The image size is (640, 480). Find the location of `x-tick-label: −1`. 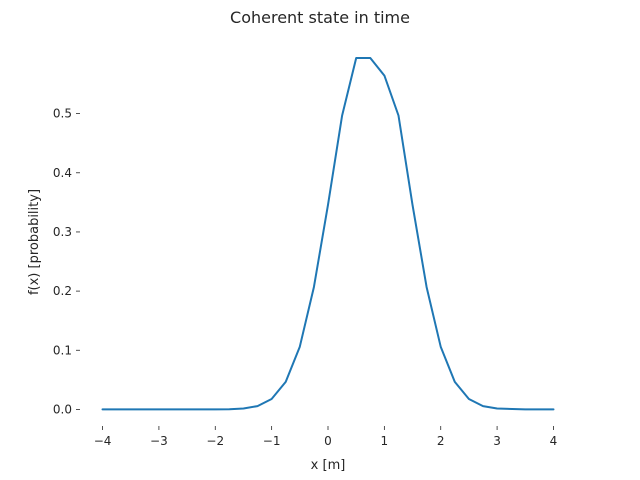

x-tick-label: −1 is located at coordinates (272, 441).